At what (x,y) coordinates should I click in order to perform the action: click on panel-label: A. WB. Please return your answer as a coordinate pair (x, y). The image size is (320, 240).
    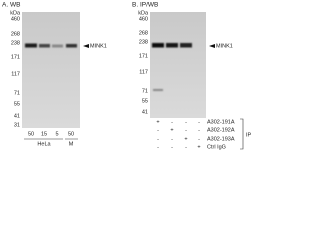
    Looking at the image, I should click on (11, 5).